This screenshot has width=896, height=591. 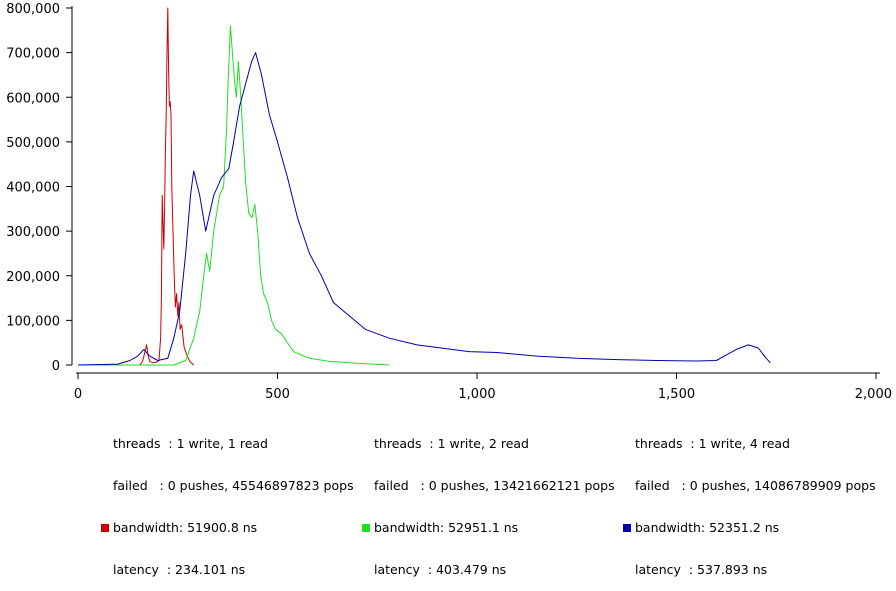 I want to click on y-tick-label: 400,000, so click(x=33, y=188).